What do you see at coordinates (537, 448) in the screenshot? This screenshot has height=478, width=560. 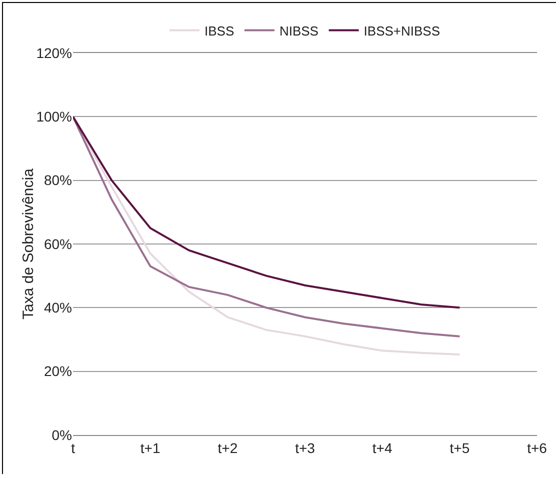 I see `x-tick-label: t+6` at bounding box center [537, 448].